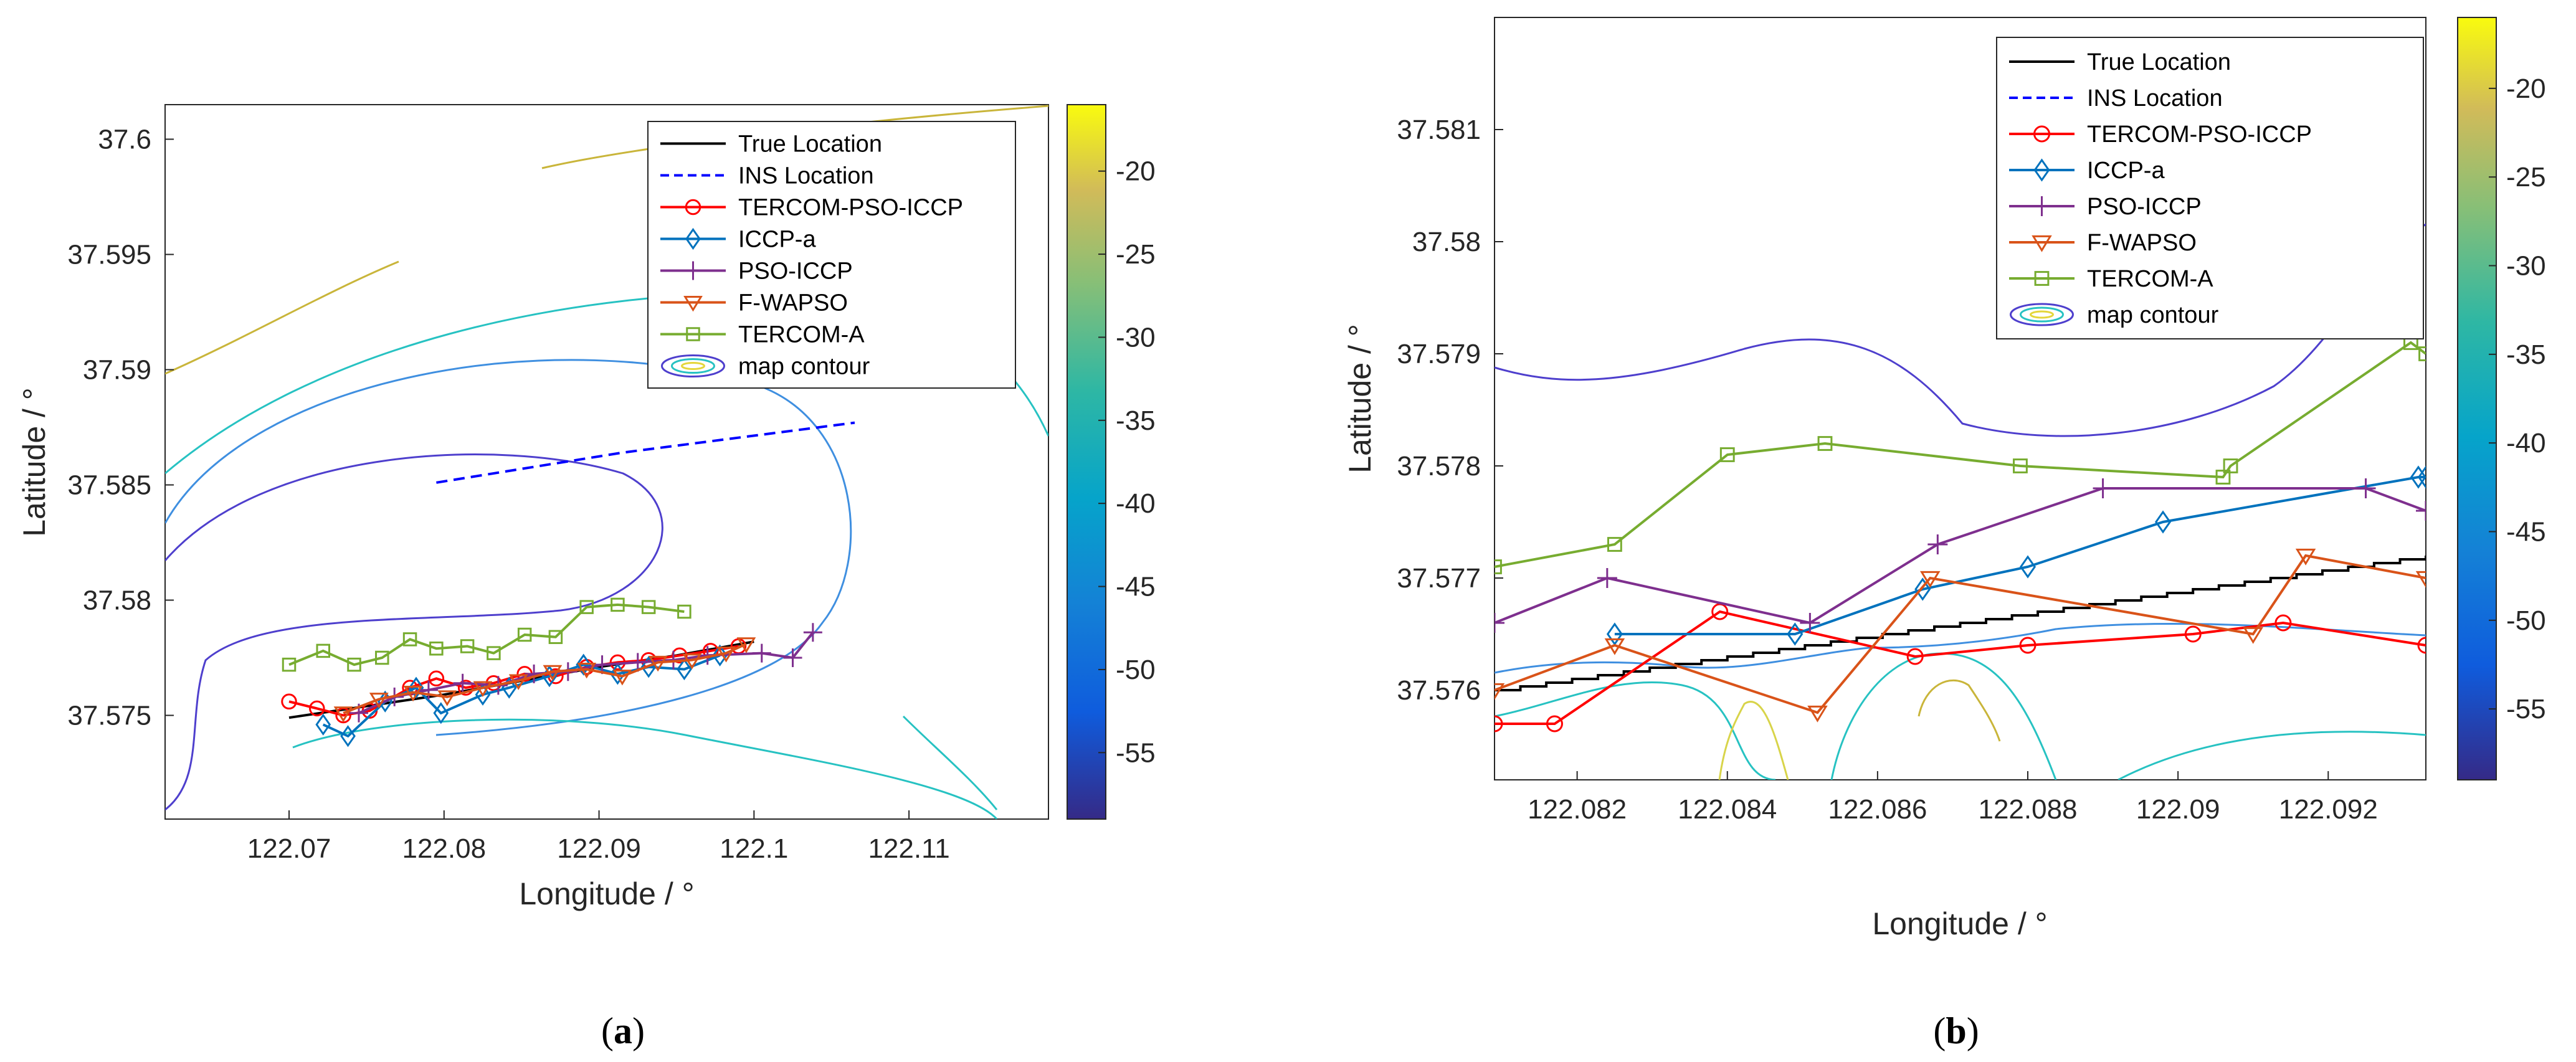 This screenshot has width=2576, height=1062. What do you see at coordinates (754, 848) in the screenshot?
I see `x-tick-label: 122.1` at bounding box center [754, 848].